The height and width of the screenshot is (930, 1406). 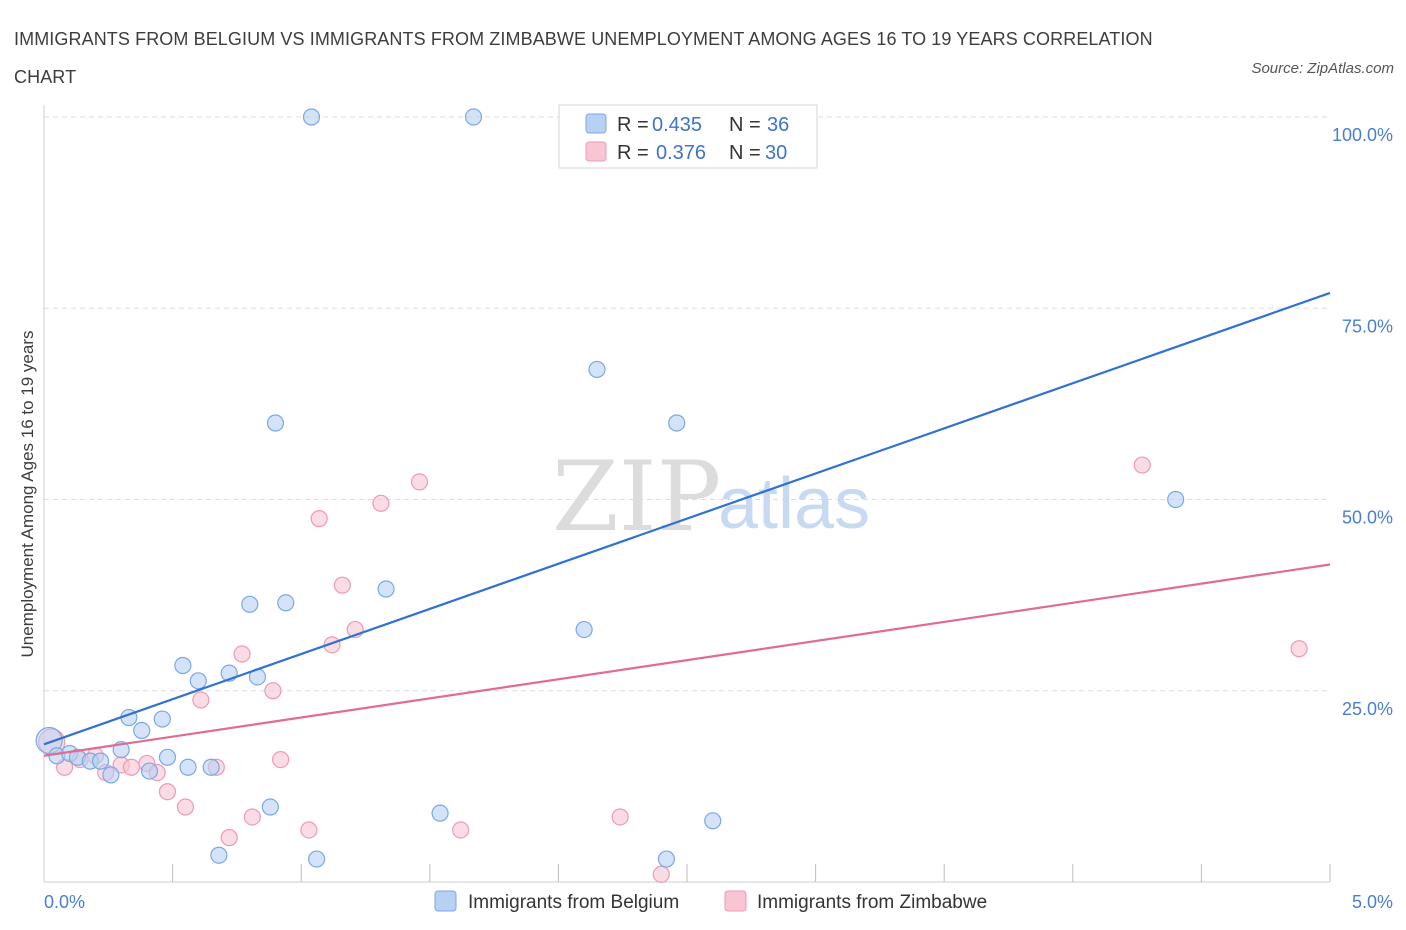 I want to click on legend-r-value-zimbabwe: 0.376, so click(x=681, y=153).